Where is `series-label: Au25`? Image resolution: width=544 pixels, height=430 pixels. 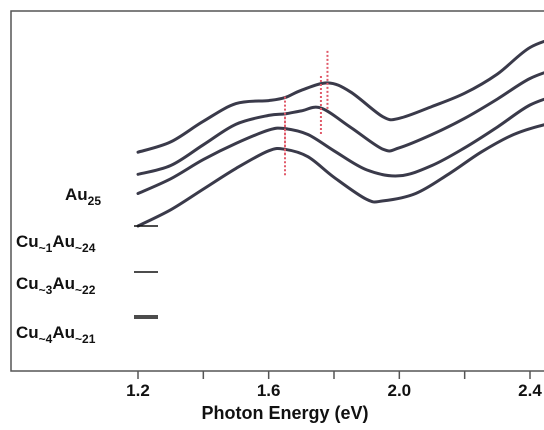
series-label: Au25 is located at coordinates (83, 196).